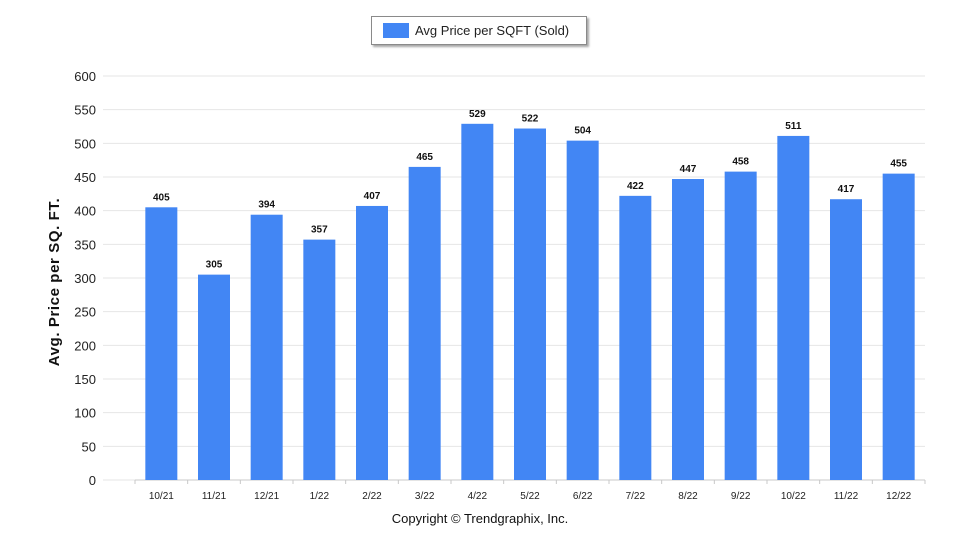  Describe the element at coordinates (636, 496) in the screenshot. I see `x-tick-label: 7/22` at that location.